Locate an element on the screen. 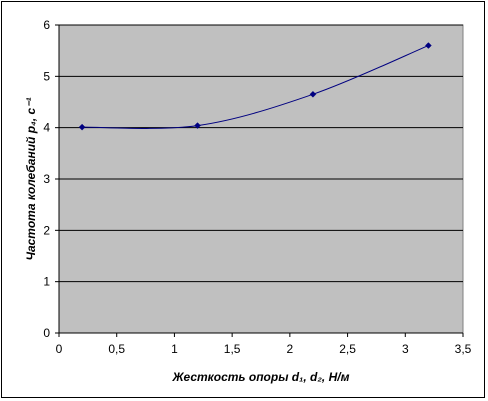  y-tick-label: 4 is located at coordinates (46, 128).